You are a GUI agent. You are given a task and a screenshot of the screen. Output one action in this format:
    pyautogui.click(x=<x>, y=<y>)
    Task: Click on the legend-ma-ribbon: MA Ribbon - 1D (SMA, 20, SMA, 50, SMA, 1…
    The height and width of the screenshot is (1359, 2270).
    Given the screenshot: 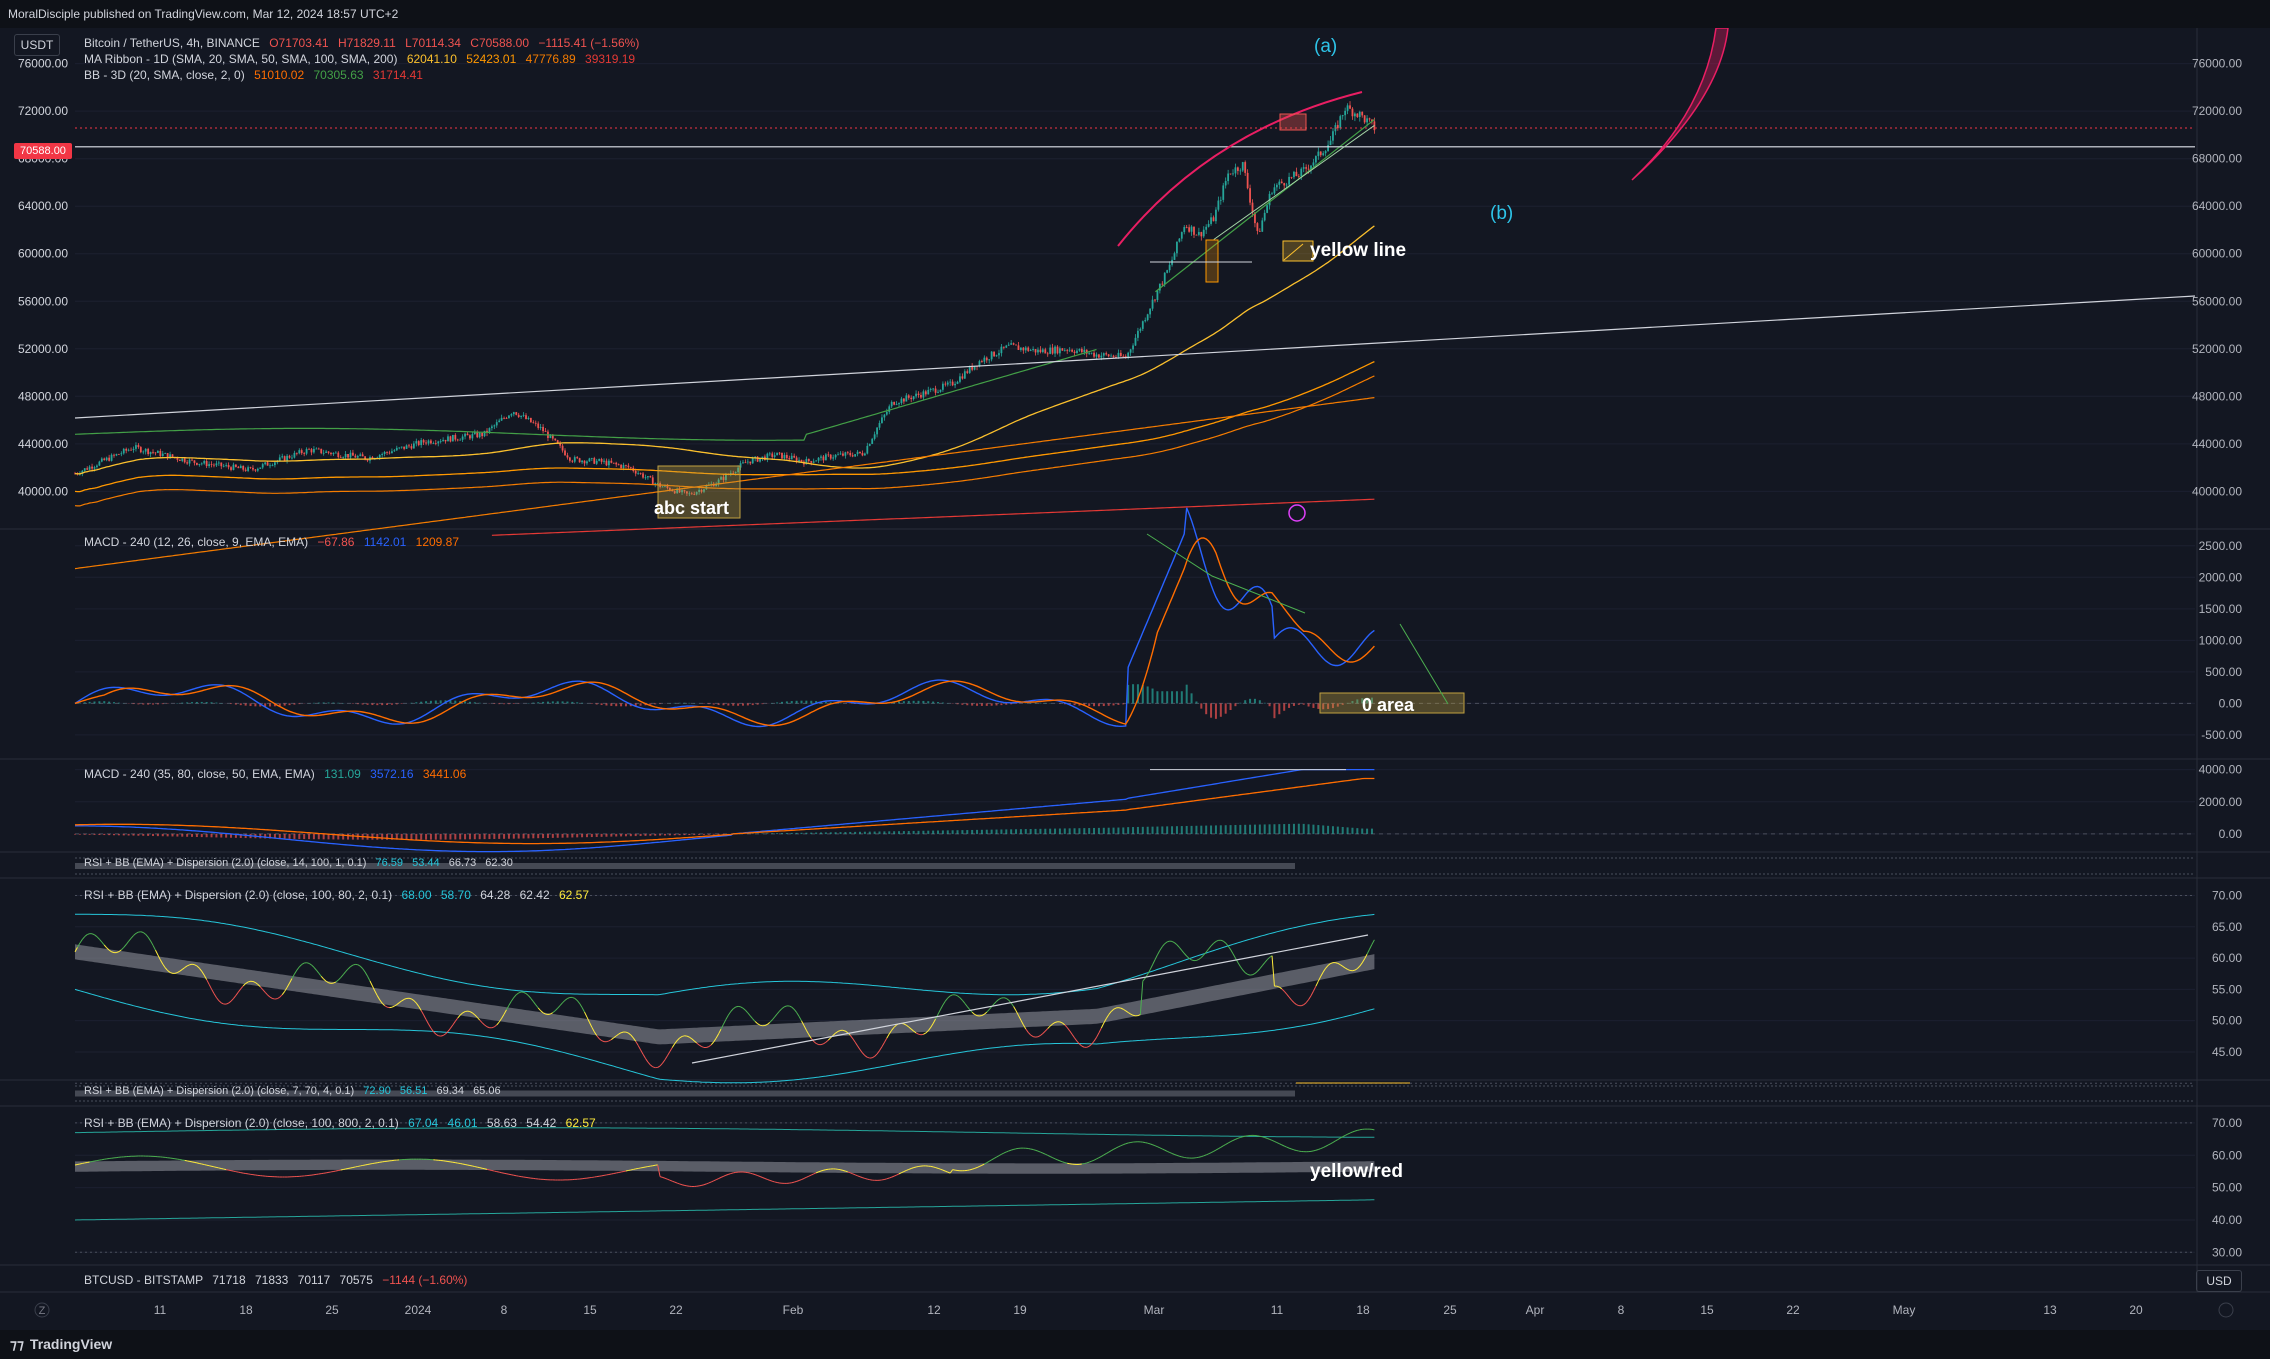 What is the action you would take?
    pyautogui.click(x=359, y=59)
    